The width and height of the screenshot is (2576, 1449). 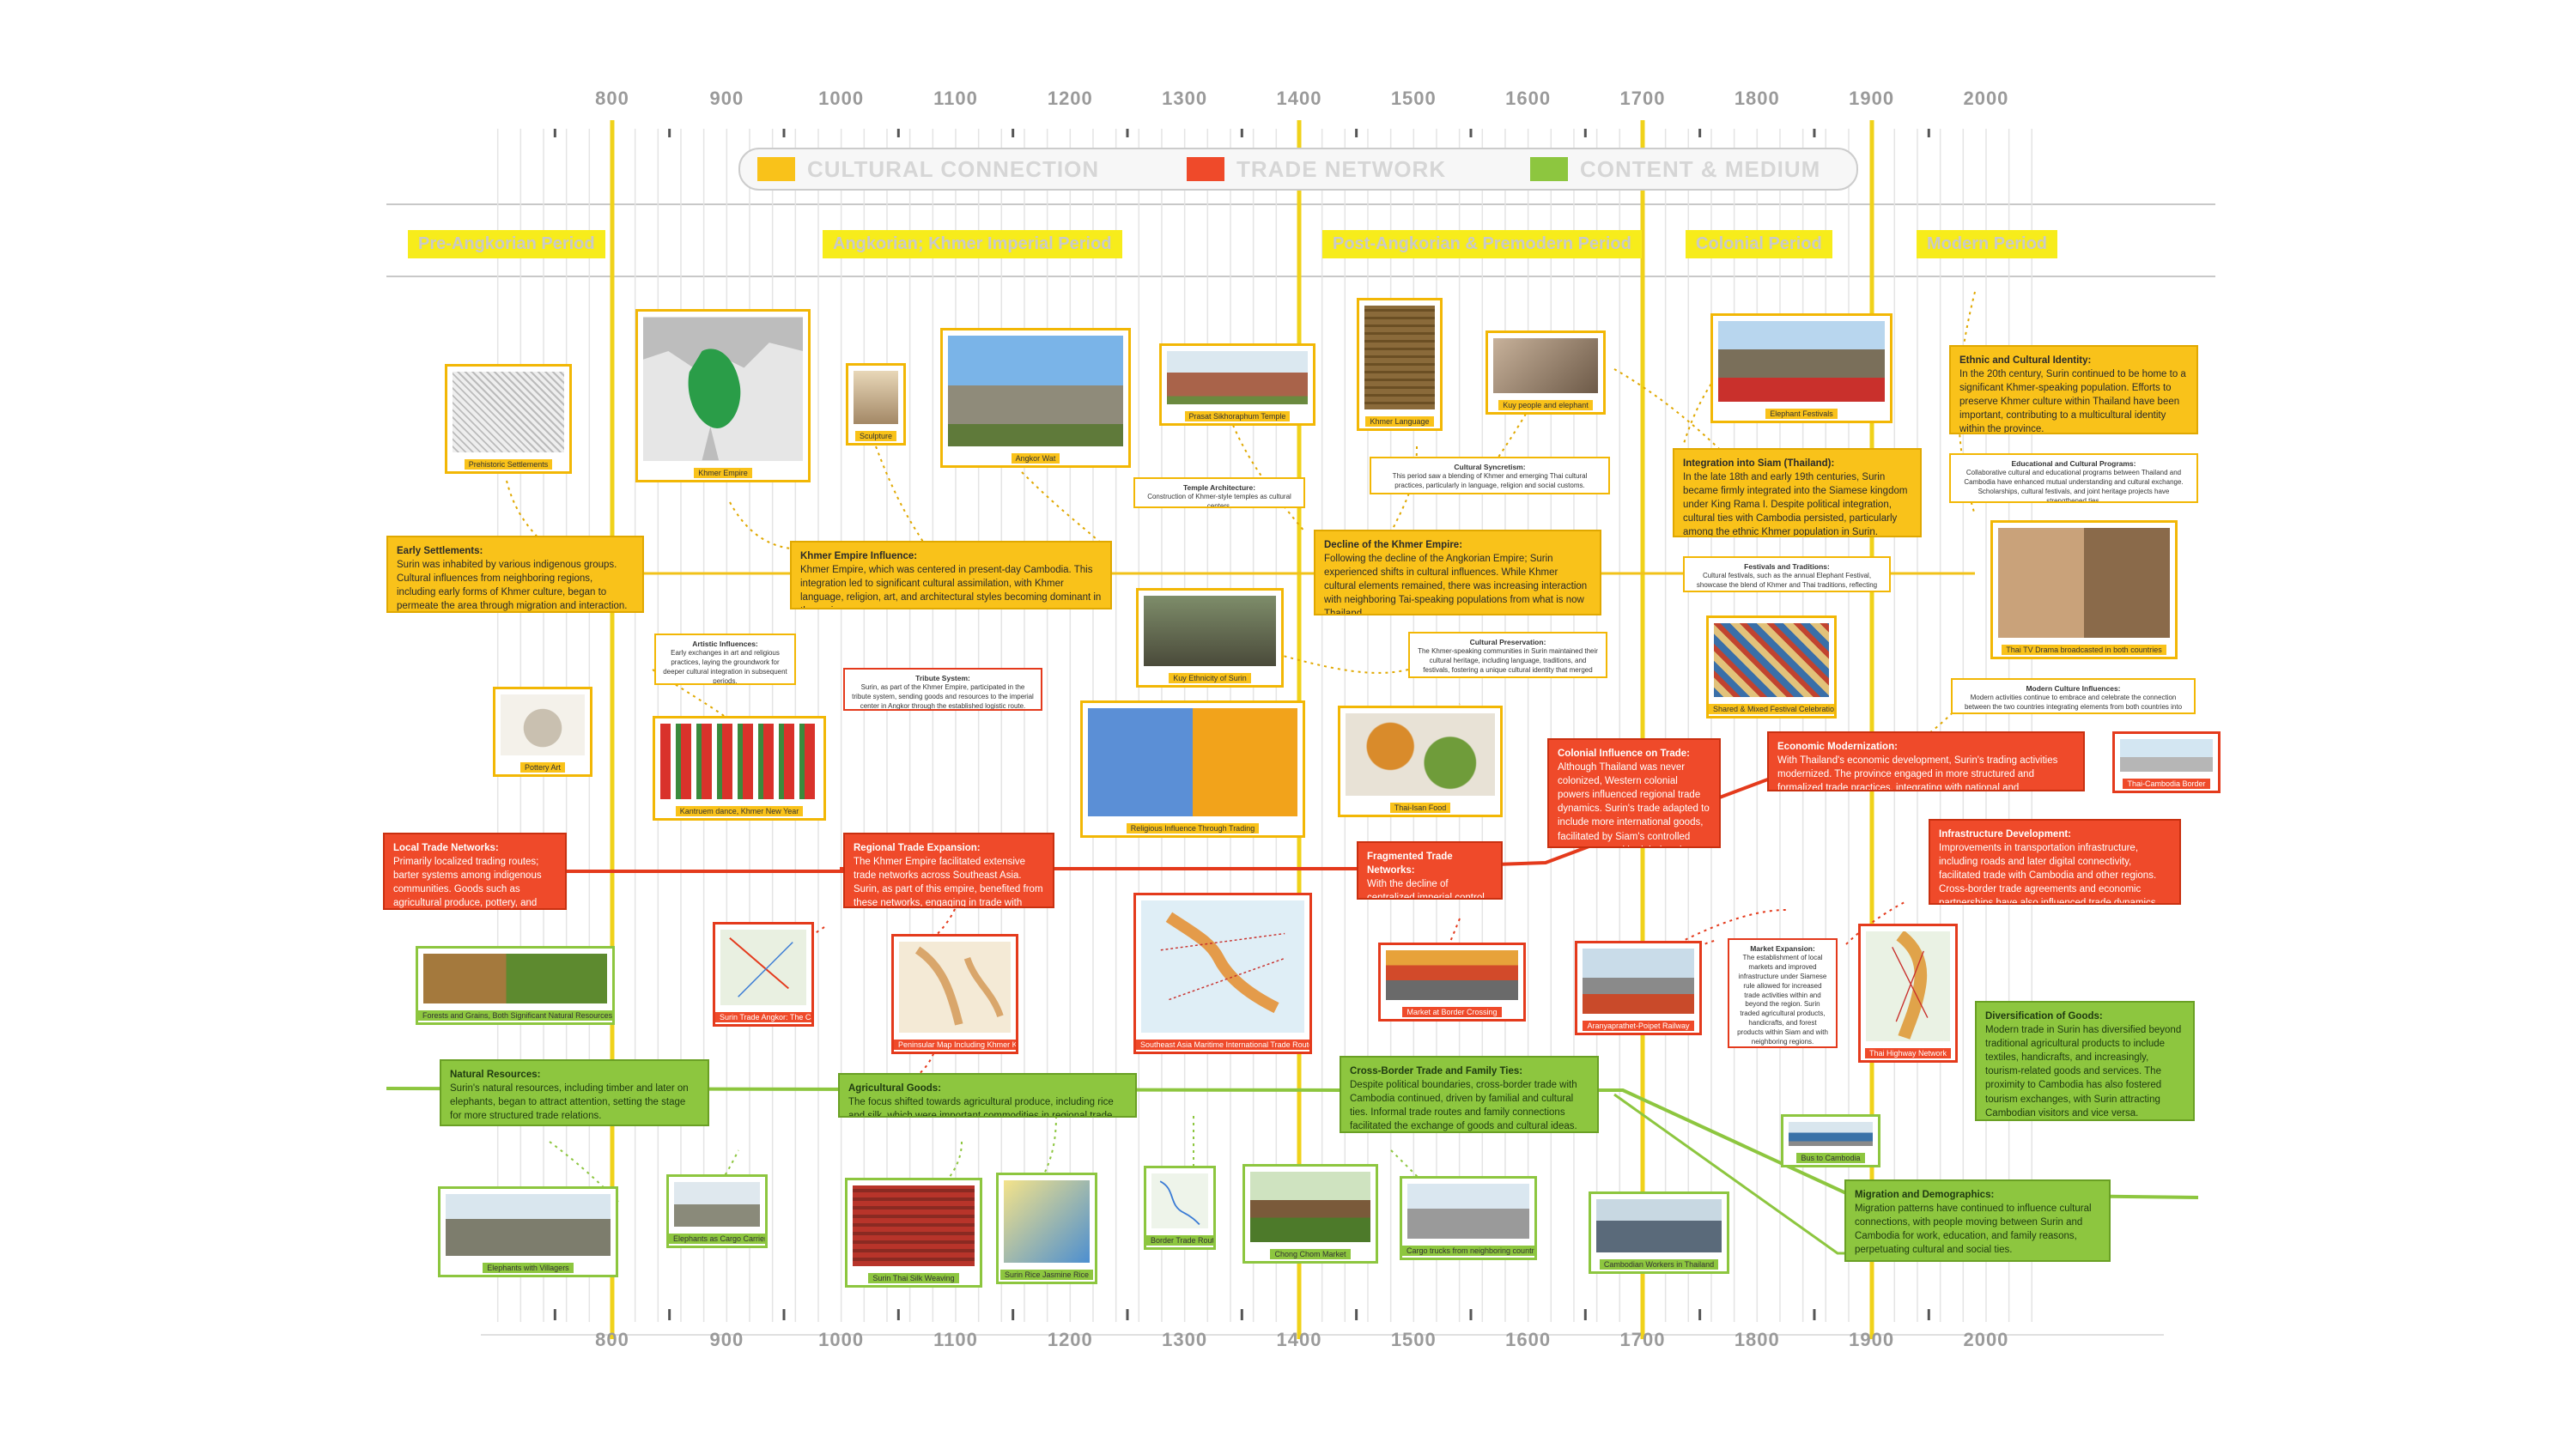 What do you see at coordinates (1180, 1203) in the screenshot?
I see `route-map-graphic` at bounding box center [1180, 1203].